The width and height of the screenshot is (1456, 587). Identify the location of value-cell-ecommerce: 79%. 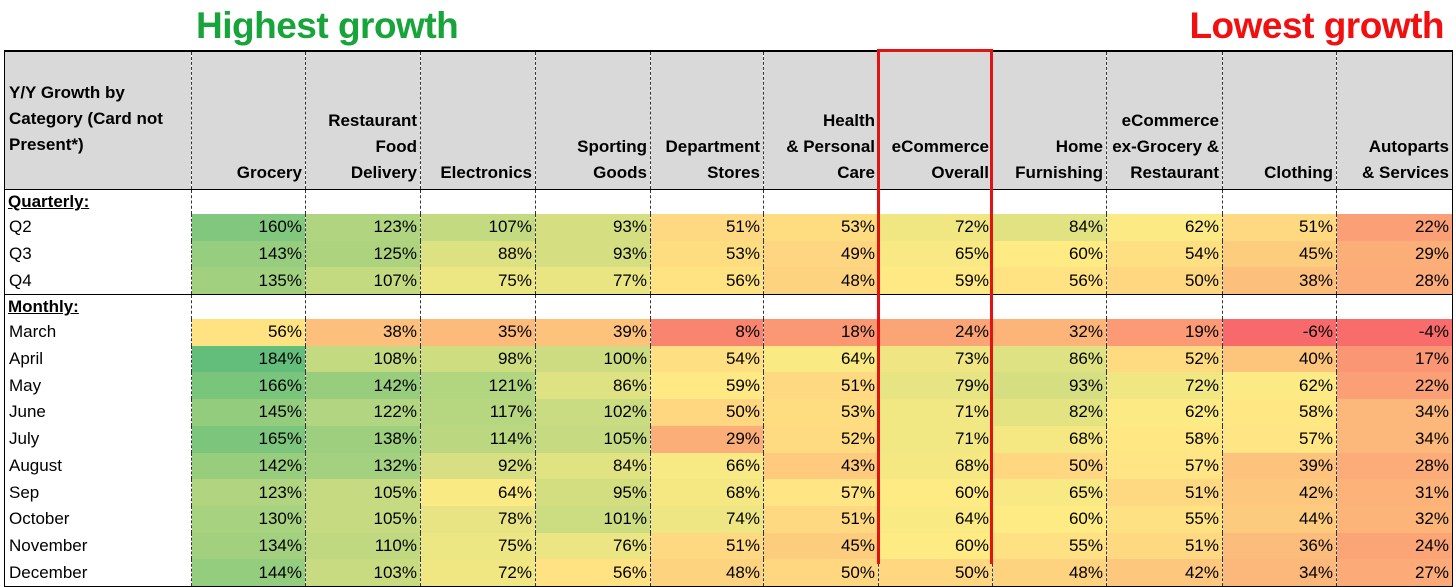
(935, 386).